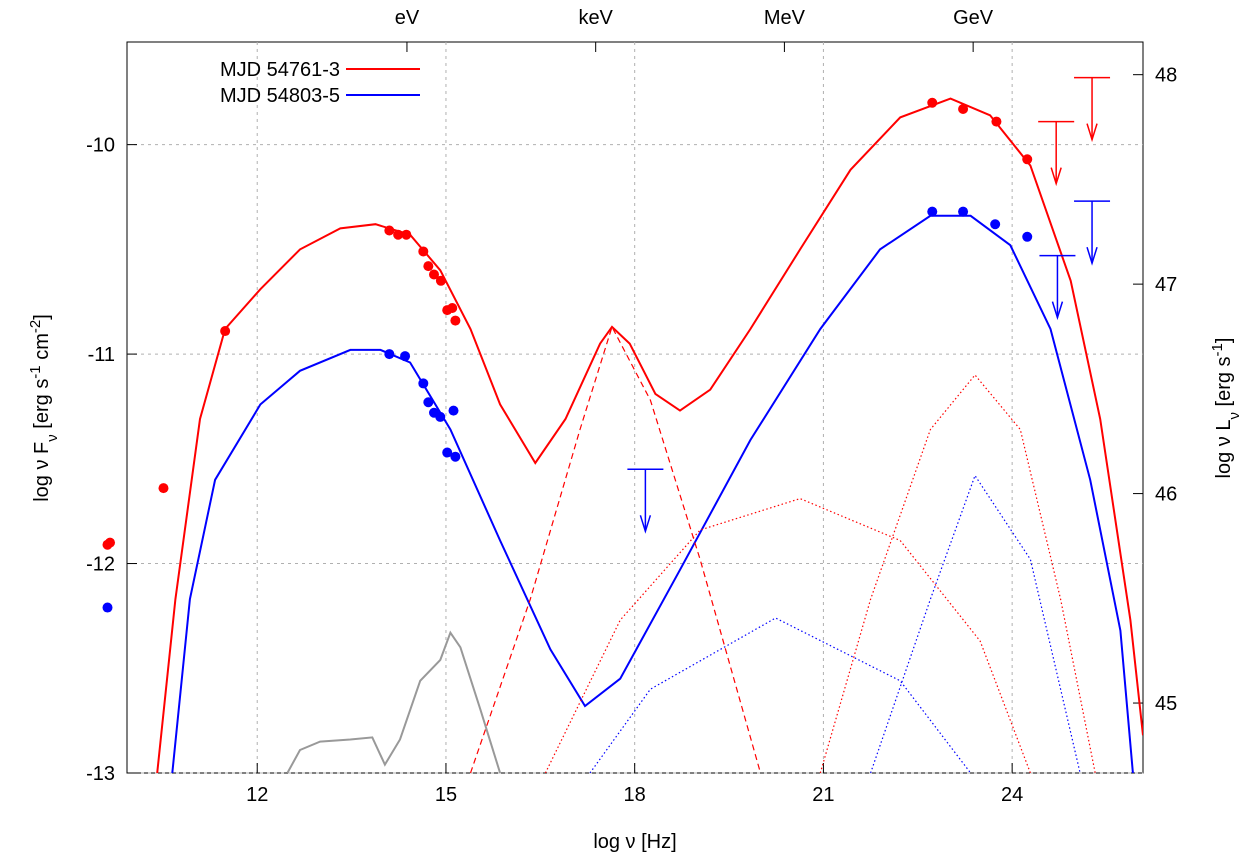 Image resolution: width=1251 pixels, height=863 pixels. I want to click on legend-label: MJD 54761-3, so click(280, 70).